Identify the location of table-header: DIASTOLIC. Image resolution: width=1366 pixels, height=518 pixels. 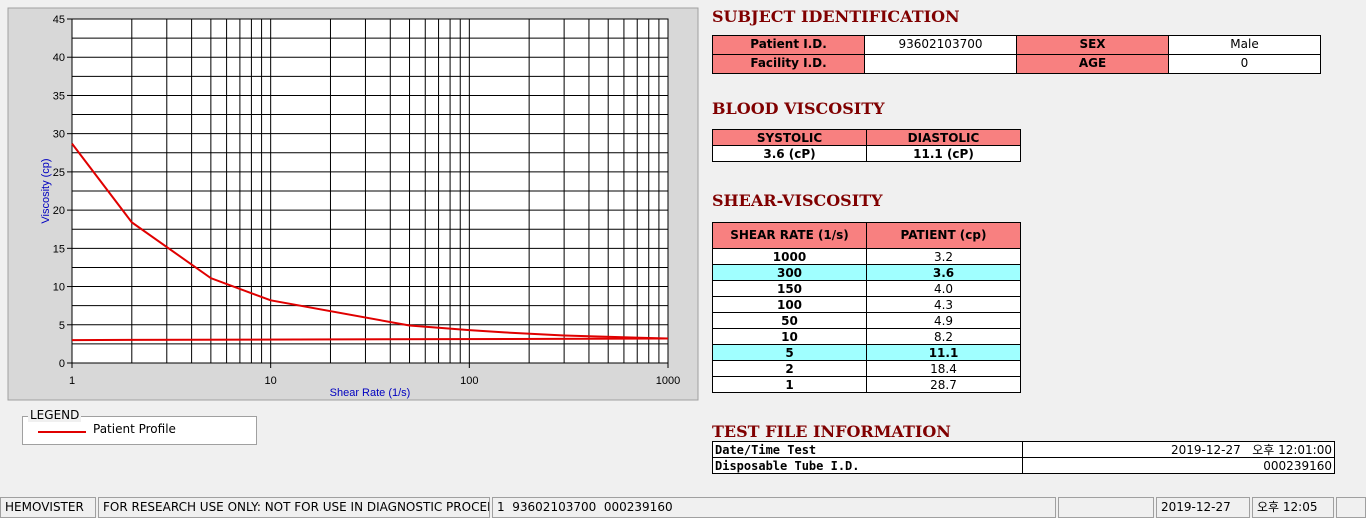
(943, 137).